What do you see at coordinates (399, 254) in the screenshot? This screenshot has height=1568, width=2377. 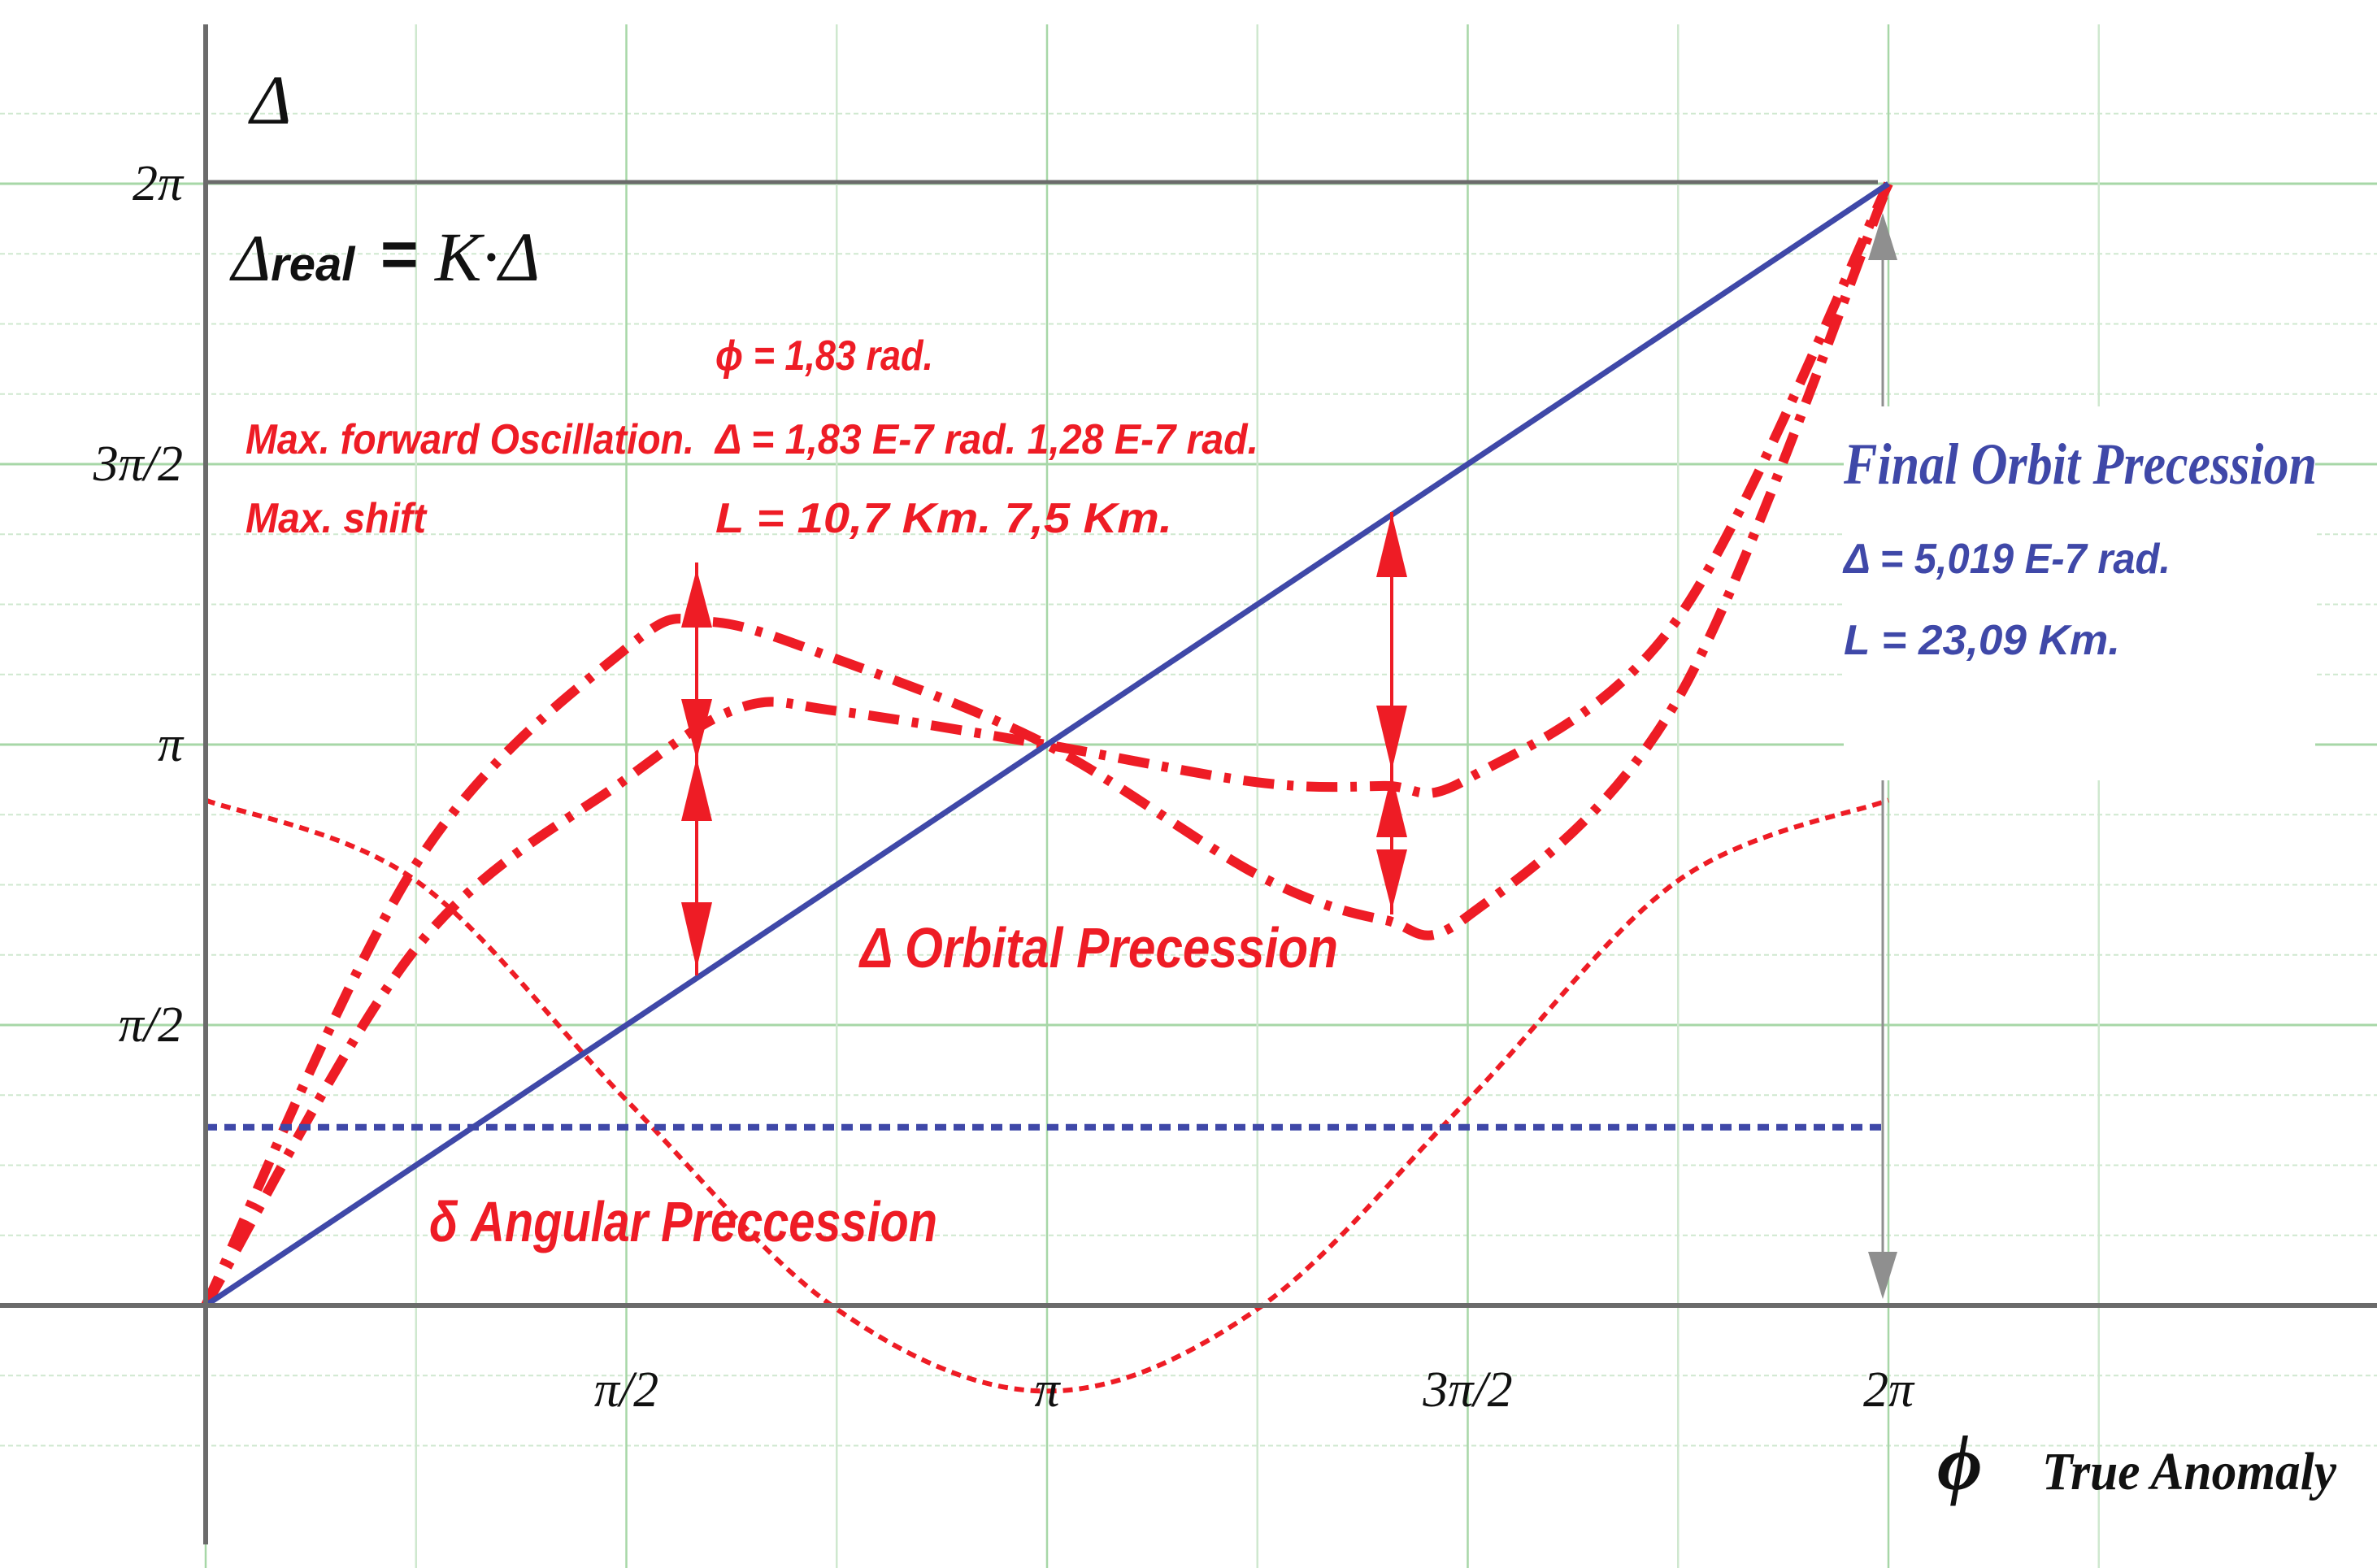 I see `formula-eq: =` at bounding box center [399, 254].